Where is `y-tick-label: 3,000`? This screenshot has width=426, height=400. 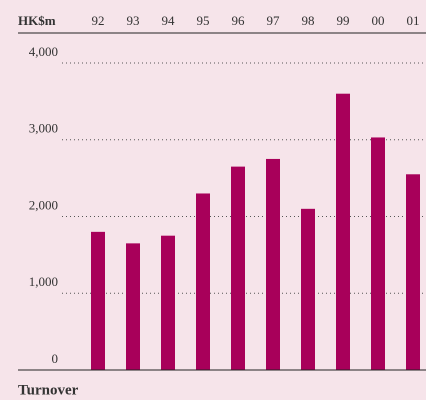
y-tick-label: 3,000 is located at coordinates (43, 128).